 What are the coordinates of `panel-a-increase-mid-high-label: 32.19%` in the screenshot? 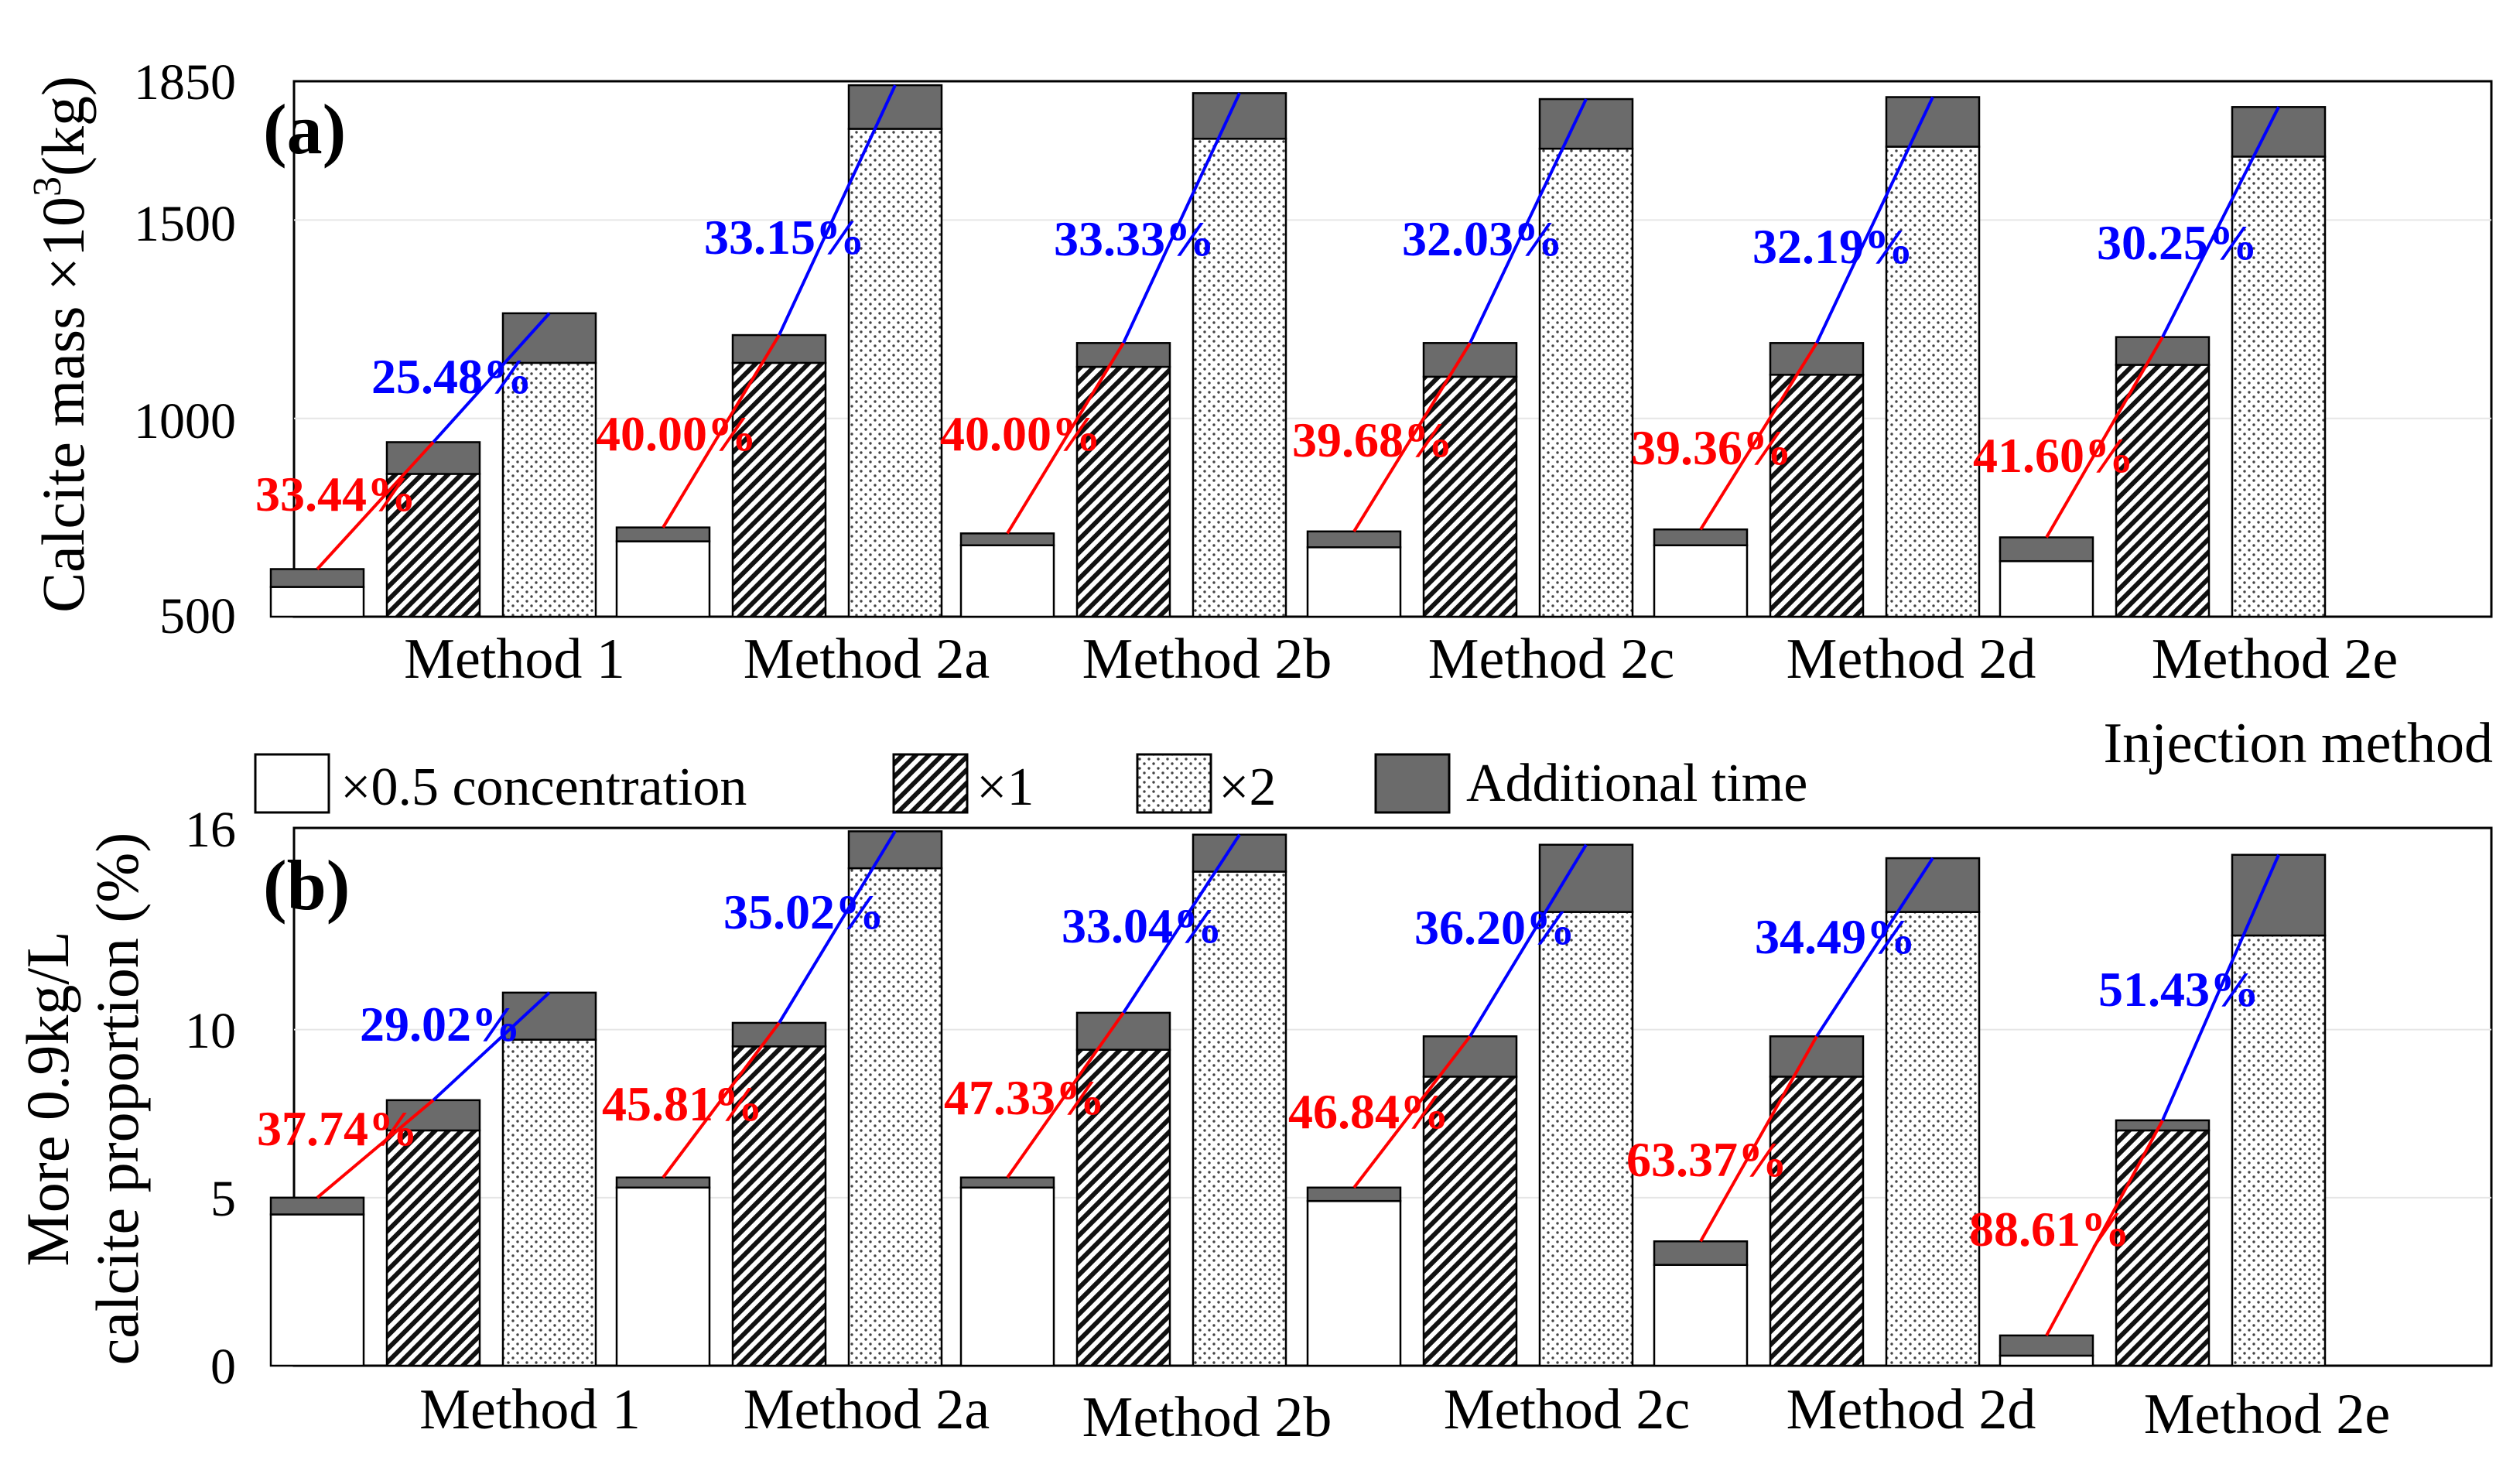 It's located at (1832, 246).